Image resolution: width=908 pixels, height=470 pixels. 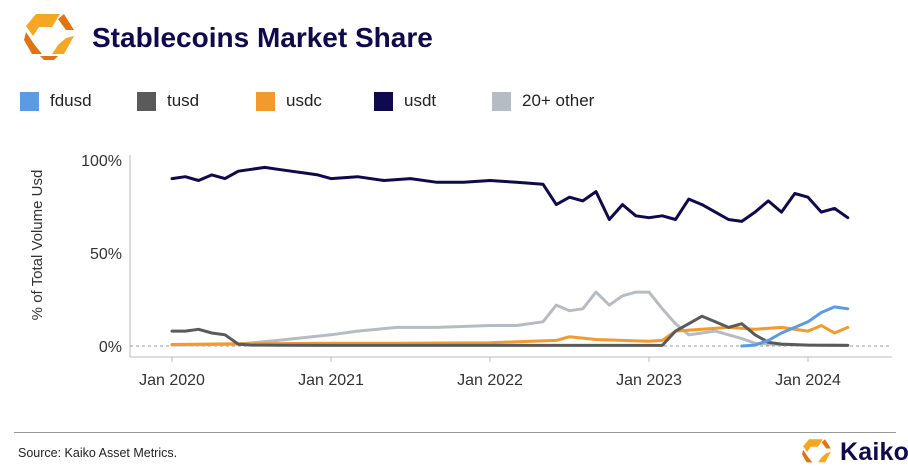 What do you see at coordinates (331, 380) in the screenshot?
I see `x-tick-label: Jan 2021` at bounding box center [331, 380].